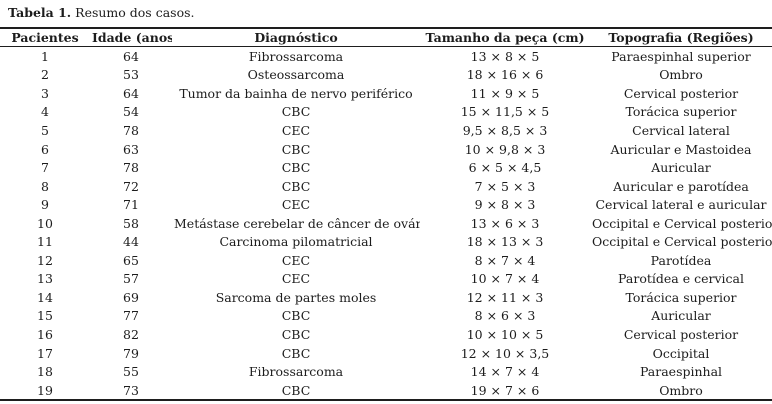 This screenshot has height=404, width=772. What do you see at coordinates (505, 260) in the screenshot?
I see `cell-tamanho: 8 × 7 × 4` at bounding box center [505, 260].